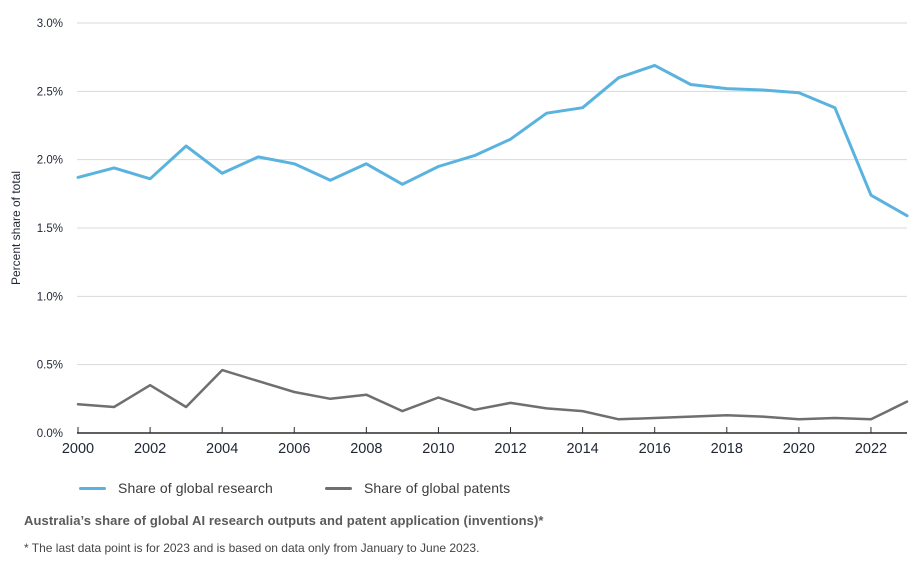 The image size is (920, 568). Describe the element at coordinates (50, 161) in the screenshot. I see `y-tick-label: 2.0%` at that location.